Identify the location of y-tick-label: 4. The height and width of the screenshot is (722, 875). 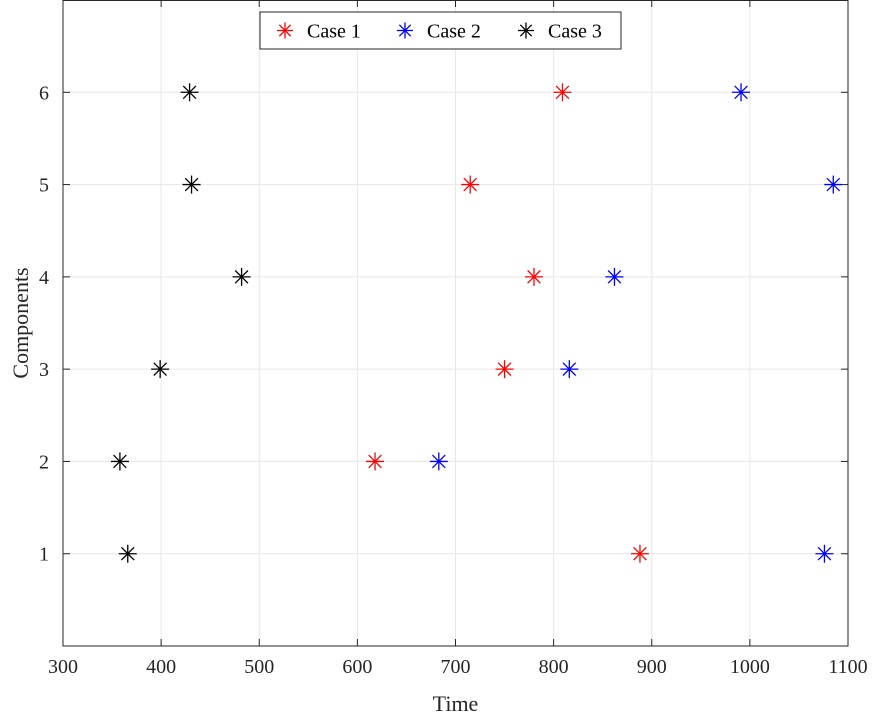
(44, 278).